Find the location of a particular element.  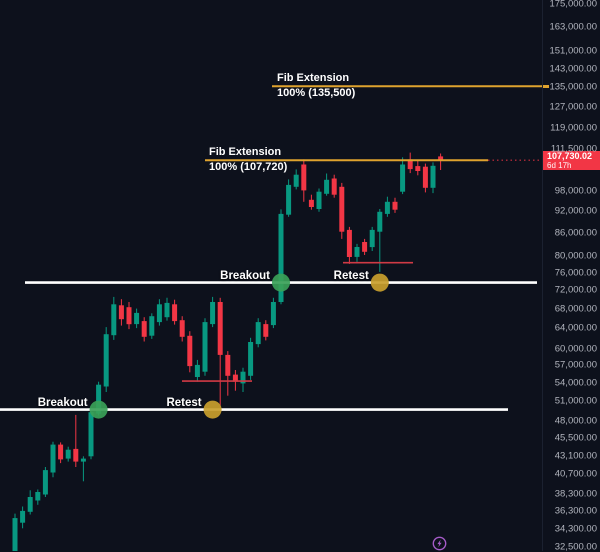

price-tick-label: 86,000.00 is located at coordinates (575, 233).